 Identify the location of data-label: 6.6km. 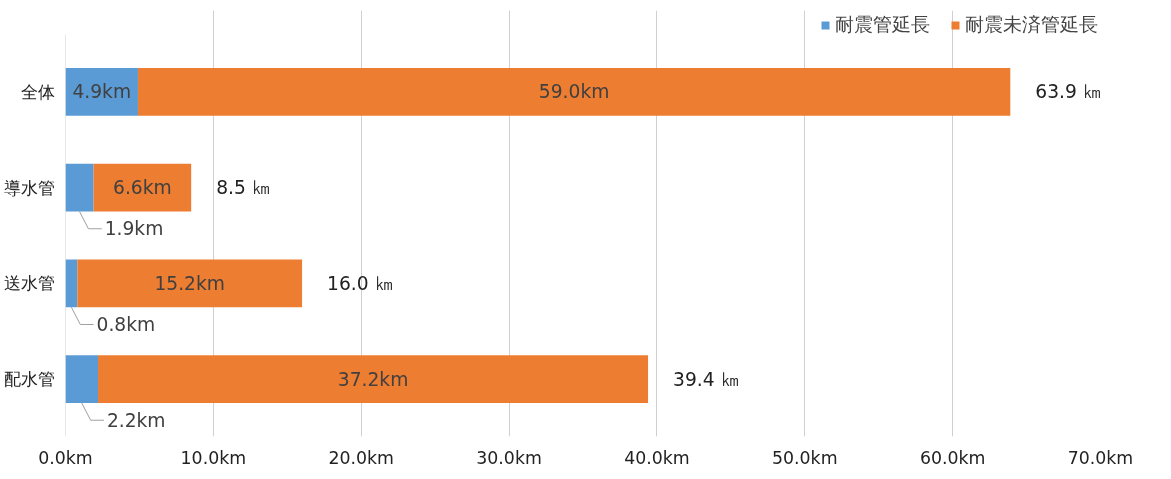
(142, 188).